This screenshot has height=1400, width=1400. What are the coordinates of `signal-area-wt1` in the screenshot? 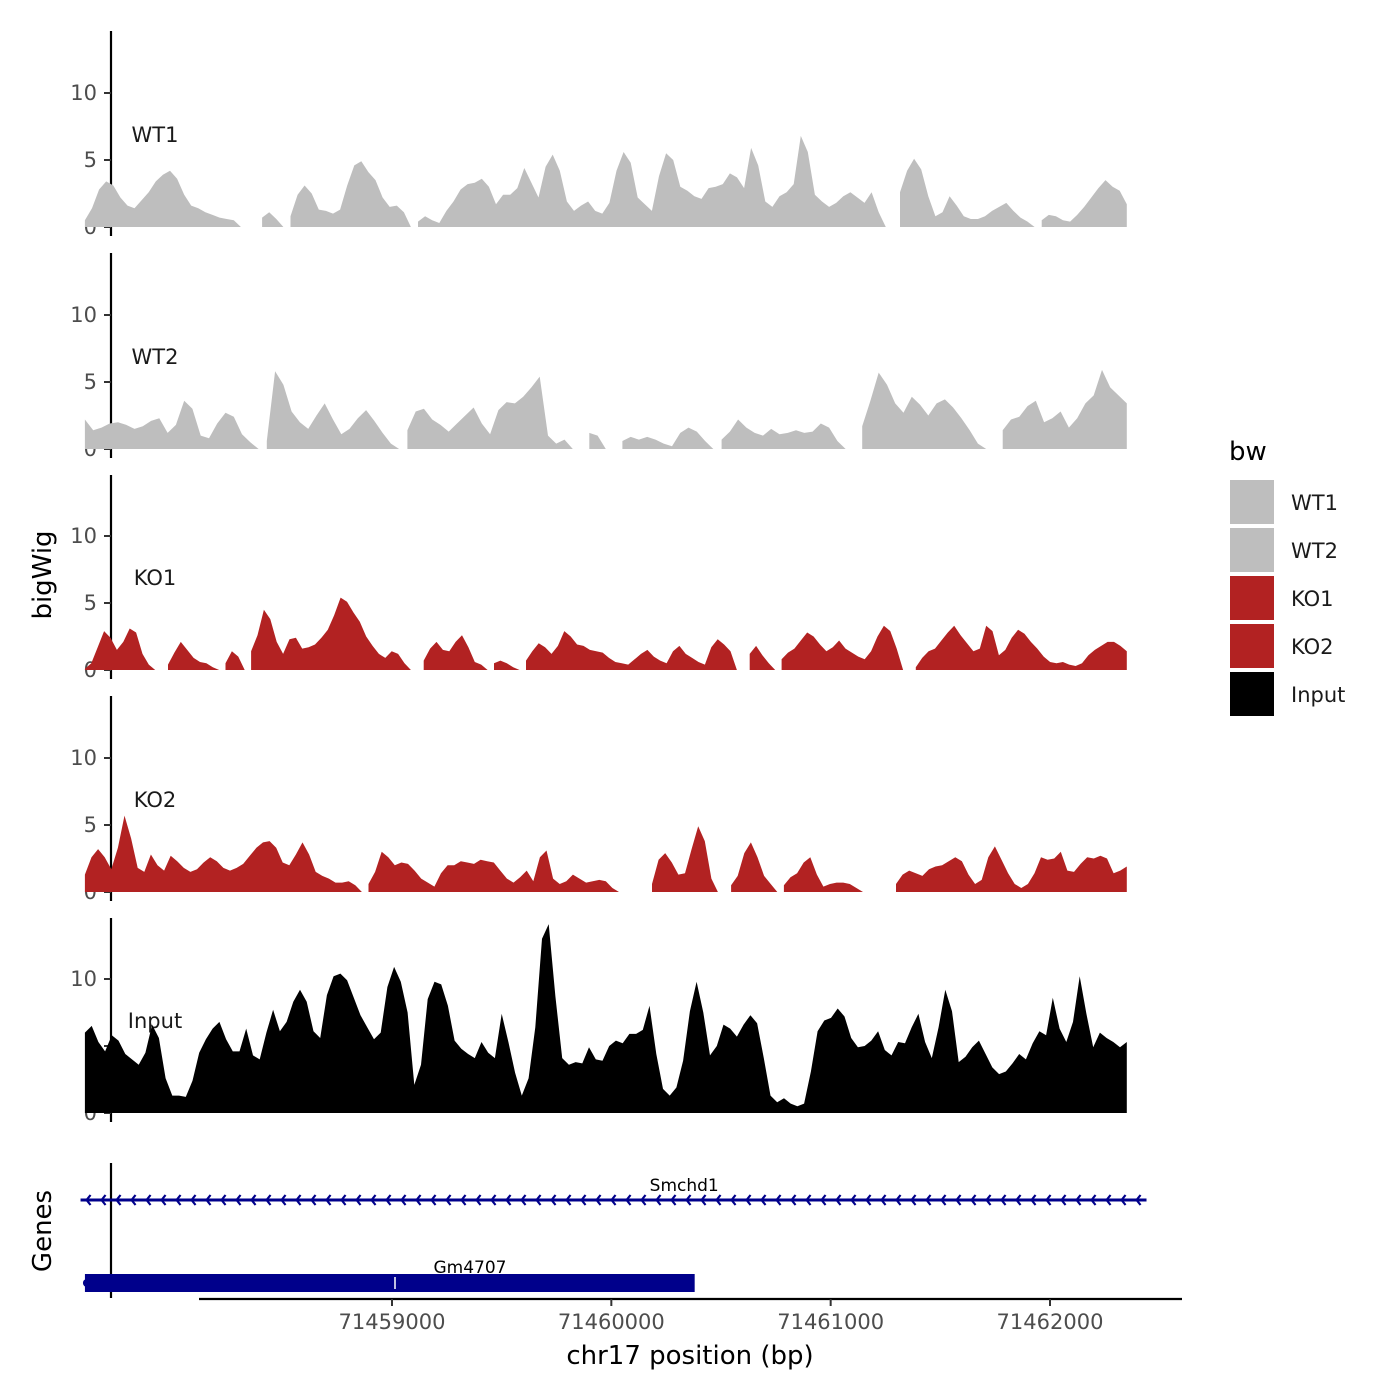 It's located at (605, 181).